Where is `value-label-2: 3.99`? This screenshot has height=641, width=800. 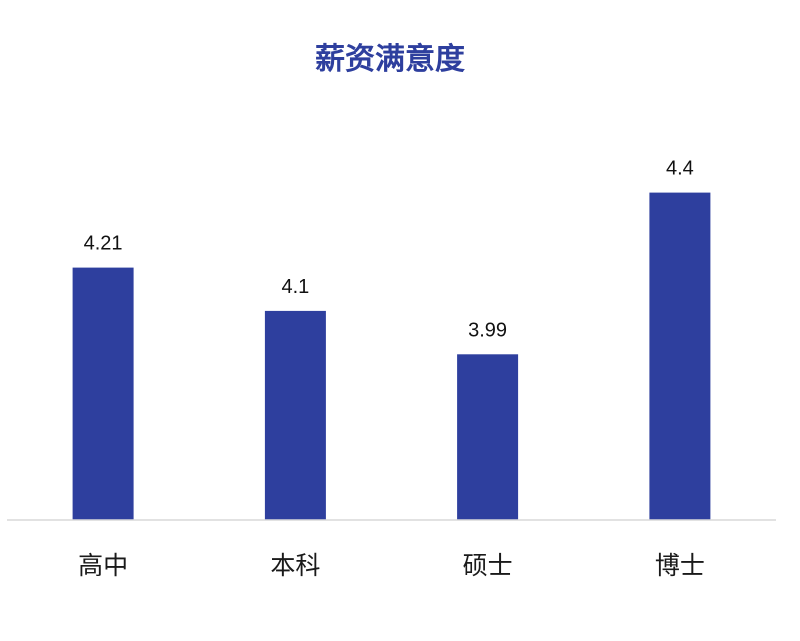 value-label-2: 3.99 is located at coordinates (487, 330).